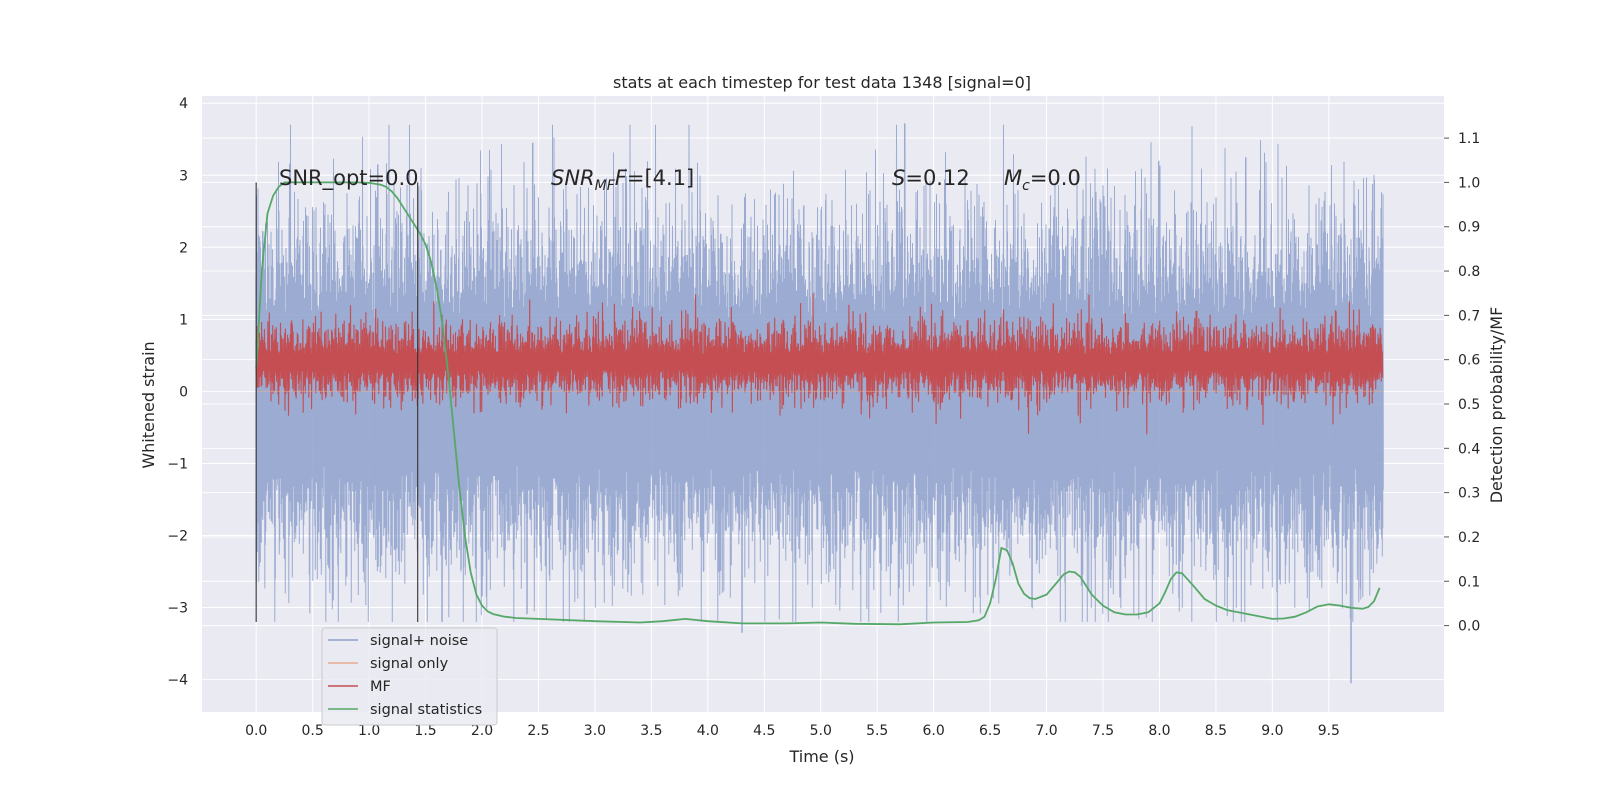  Describe the element at coordinates (764, 731) in the screenshot. I see `x-tick-label: 4.5` at that location.